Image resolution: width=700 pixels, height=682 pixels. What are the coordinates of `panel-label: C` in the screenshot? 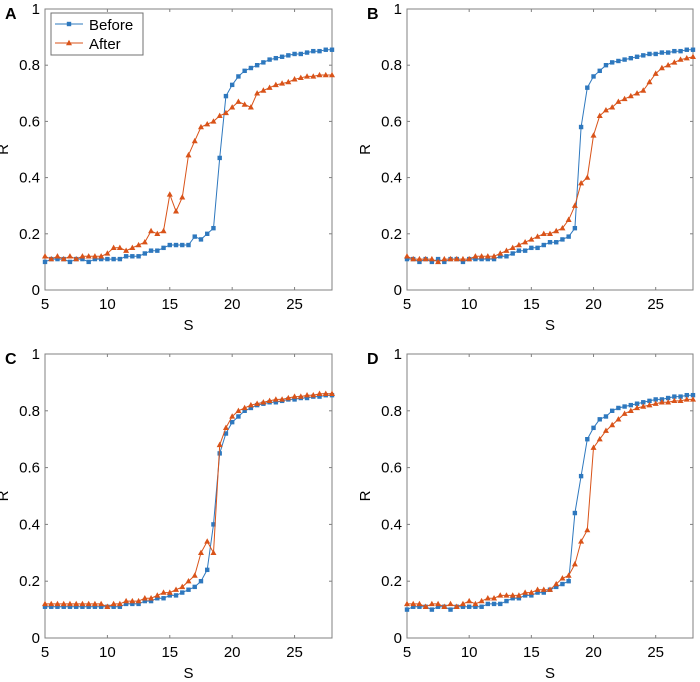 It's located at (11, 359).